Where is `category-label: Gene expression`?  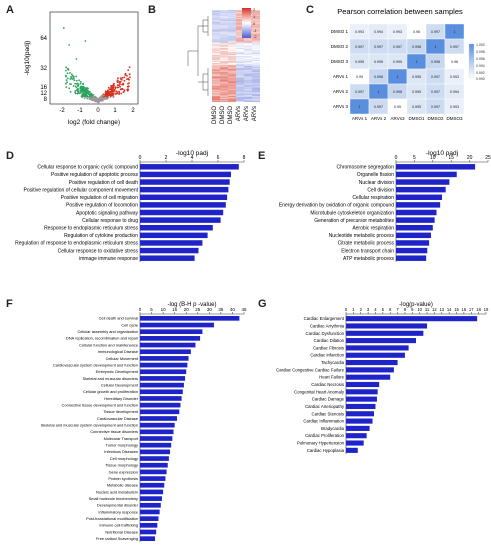 category-label: Gene expression is located at coordinates (123, 471).